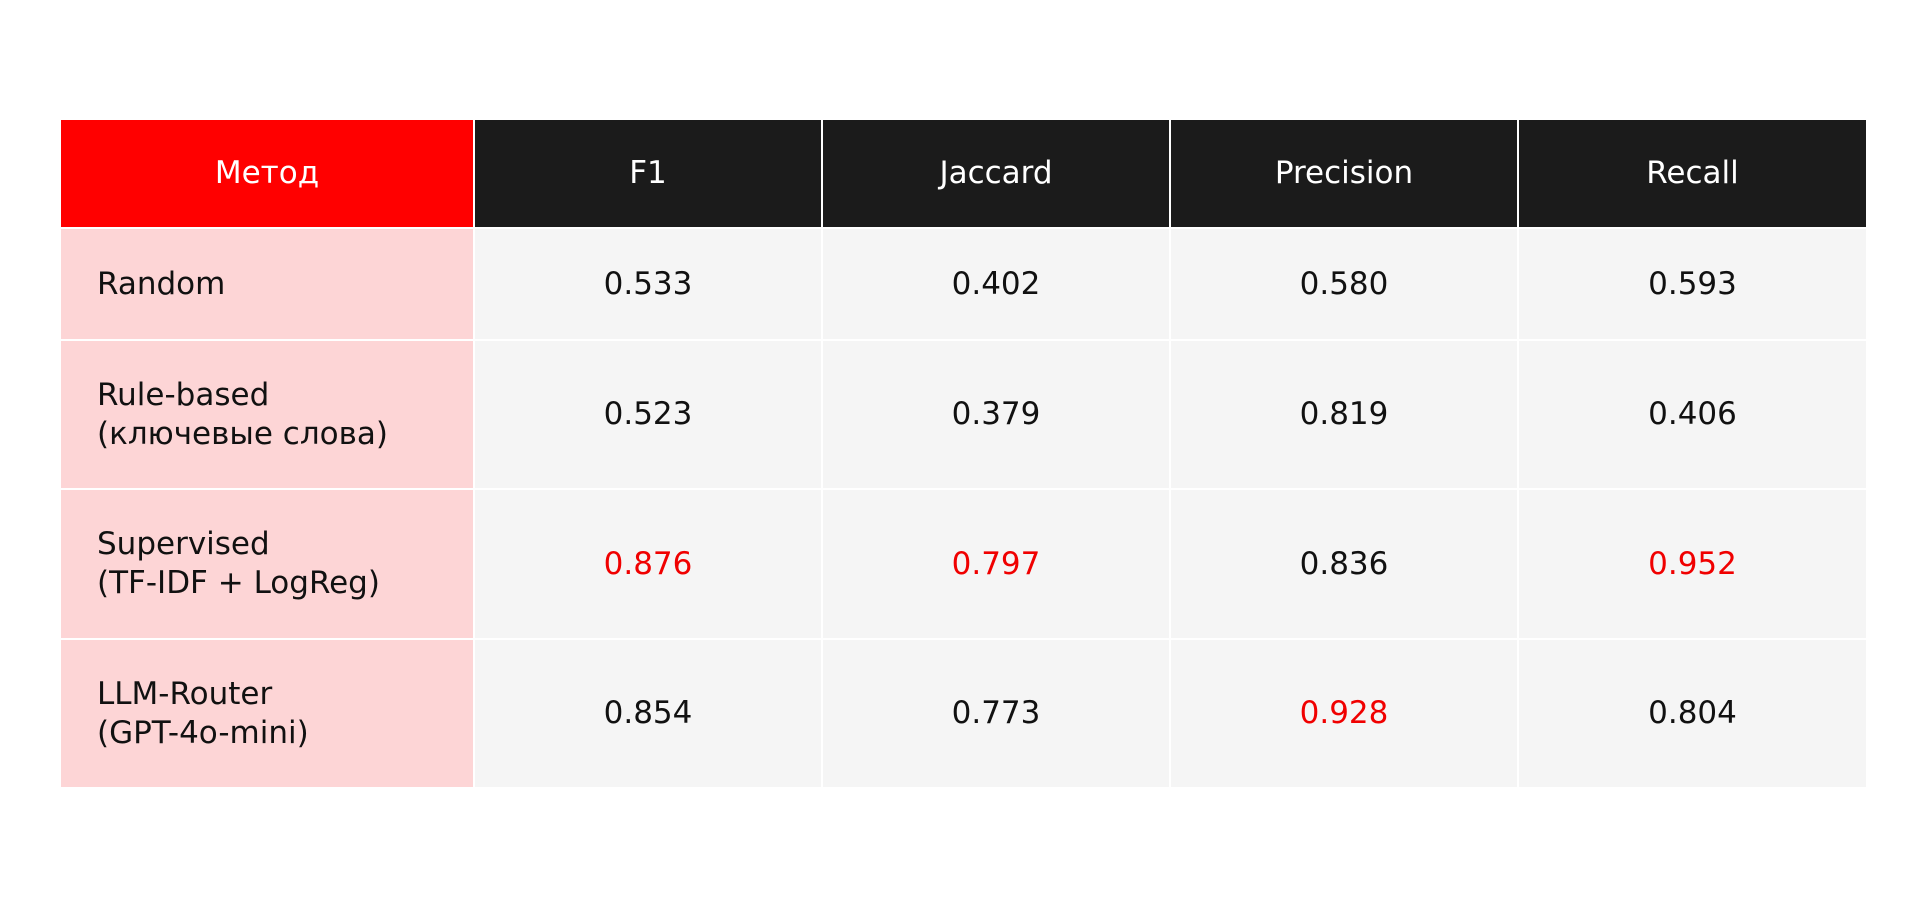  I want to click on method-cell: LLM-Router (GPT-4o-mini), so click(267, 713).